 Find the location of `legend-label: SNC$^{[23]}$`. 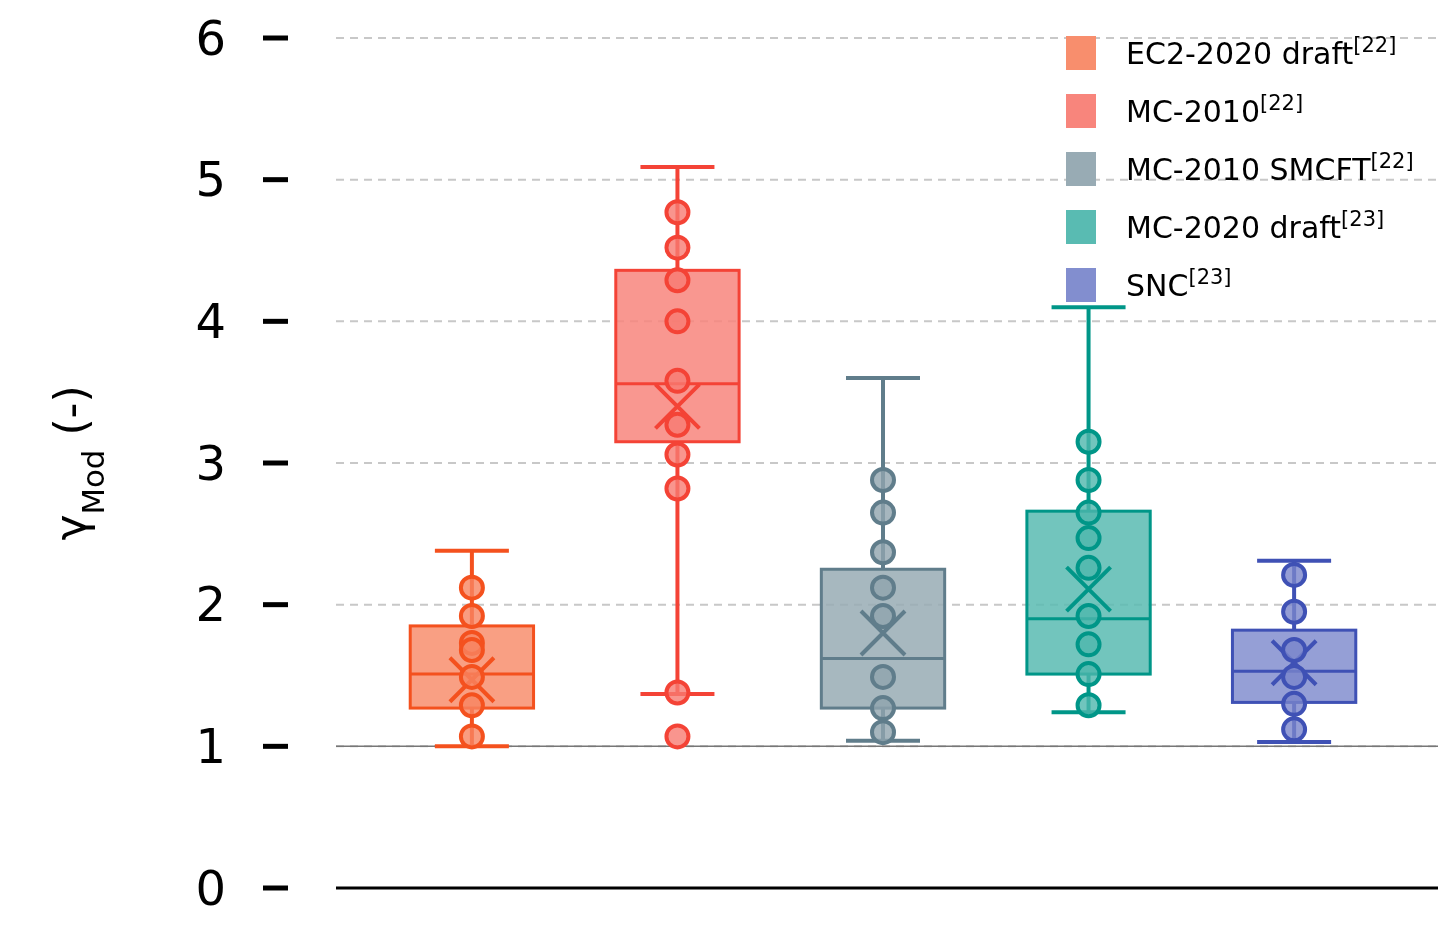

legend-label: SNC$^{[23]}$ is located at coordinates (1179, 283).